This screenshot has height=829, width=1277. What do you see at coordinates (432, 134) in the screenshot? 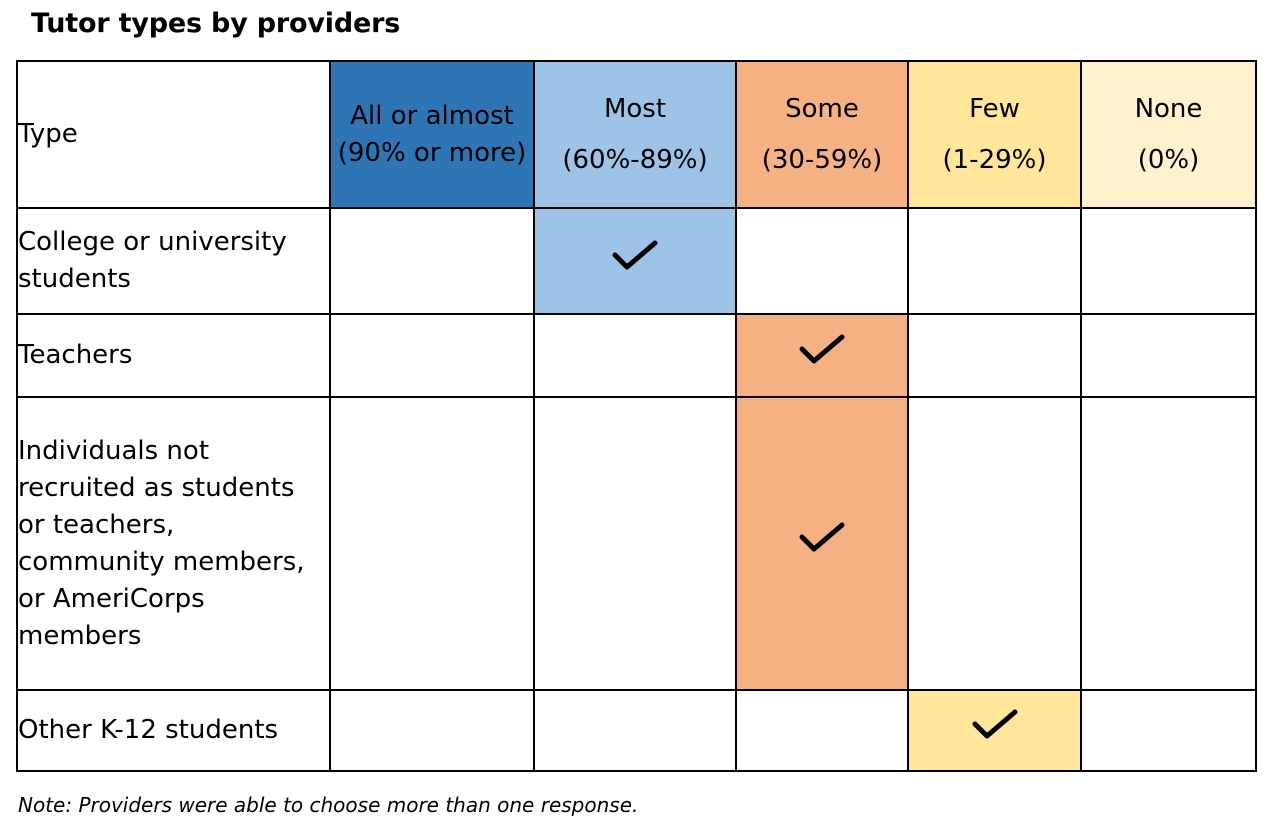
I see `header-all-or-almost: All or almost (90% or more)` at bounding box center [432, 134].